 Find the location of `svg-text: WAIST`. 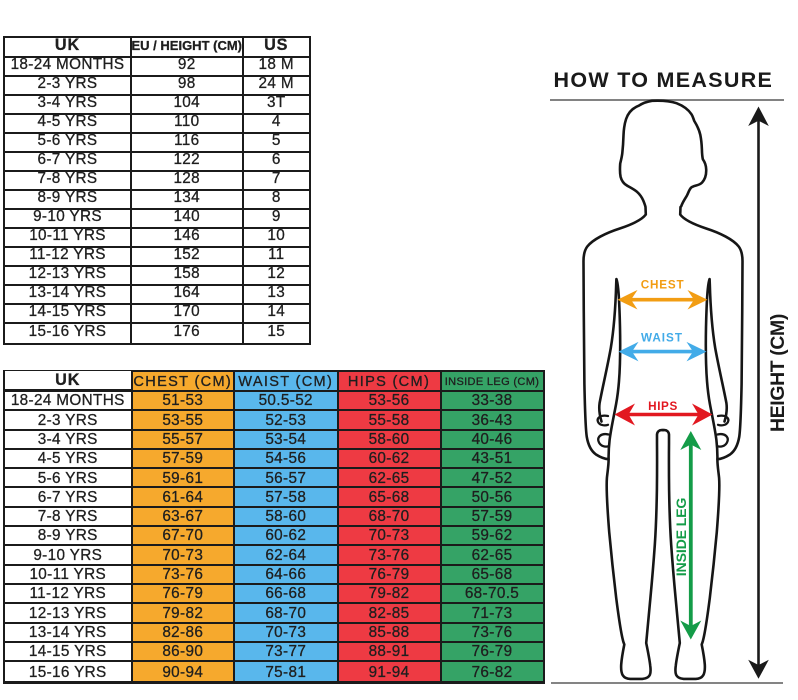

svg-text: WAIST is located at coordinates (662, 338).